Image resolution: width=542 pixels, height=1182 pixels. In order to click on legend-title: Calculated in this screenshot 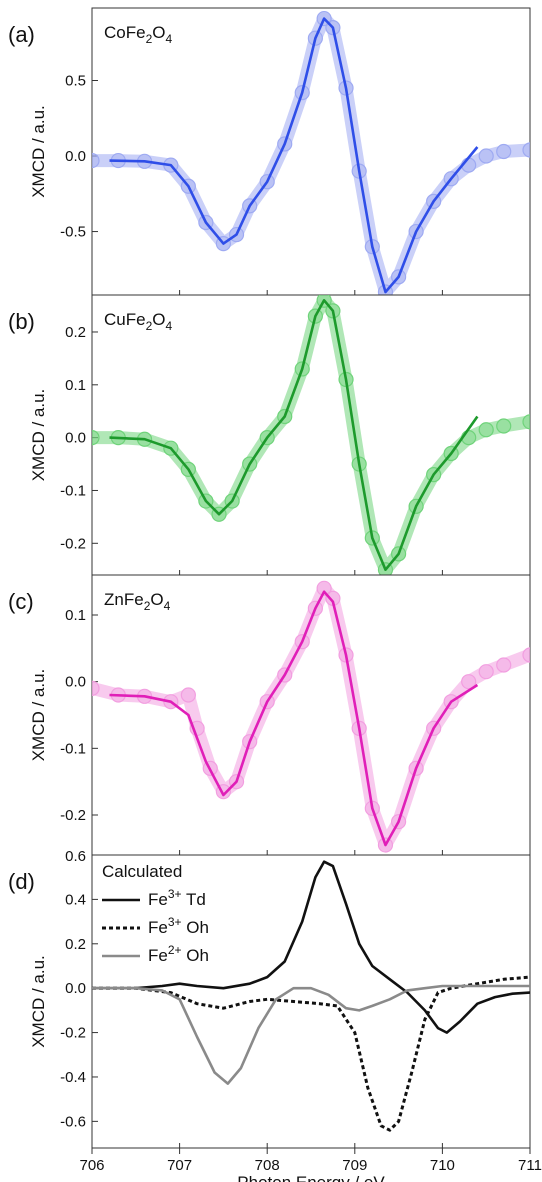, I will do `click(142, 871)`.